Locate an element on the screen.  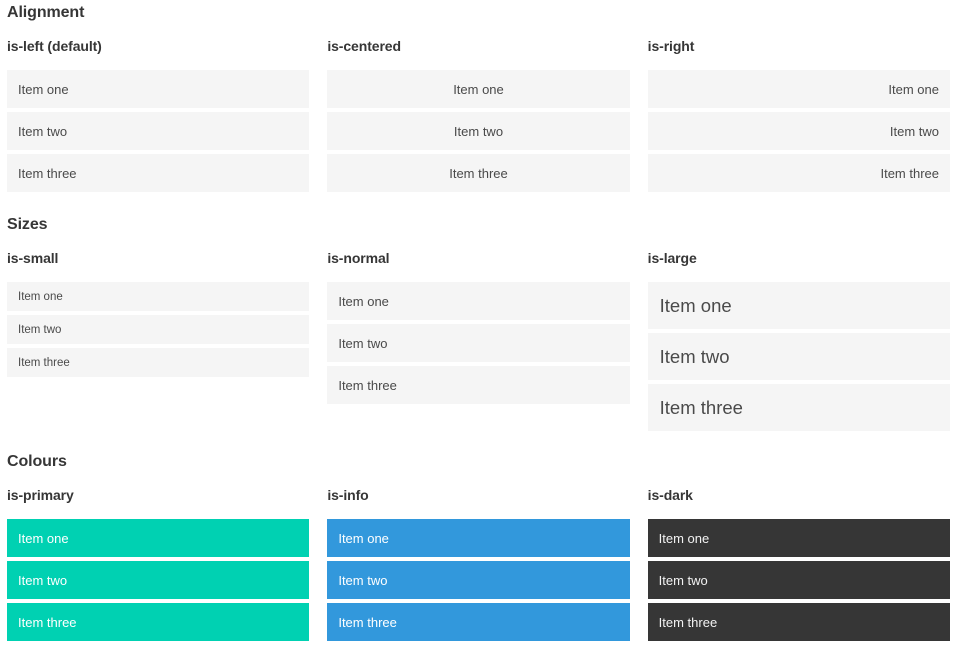
list-right: Item one Item two Item three is located at coordinates (798, 131).